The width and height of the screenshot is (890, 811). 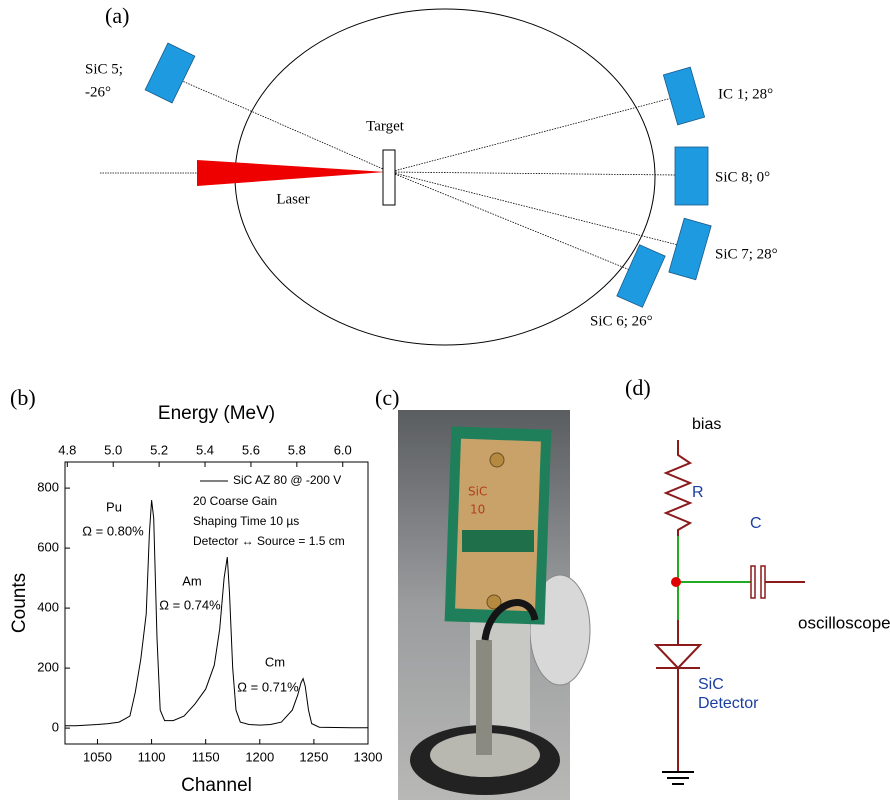 What do you see at coordinates (48, 547) in the screenshot?
I see `y-tick-label: 600` at bounding box center [48, 547].